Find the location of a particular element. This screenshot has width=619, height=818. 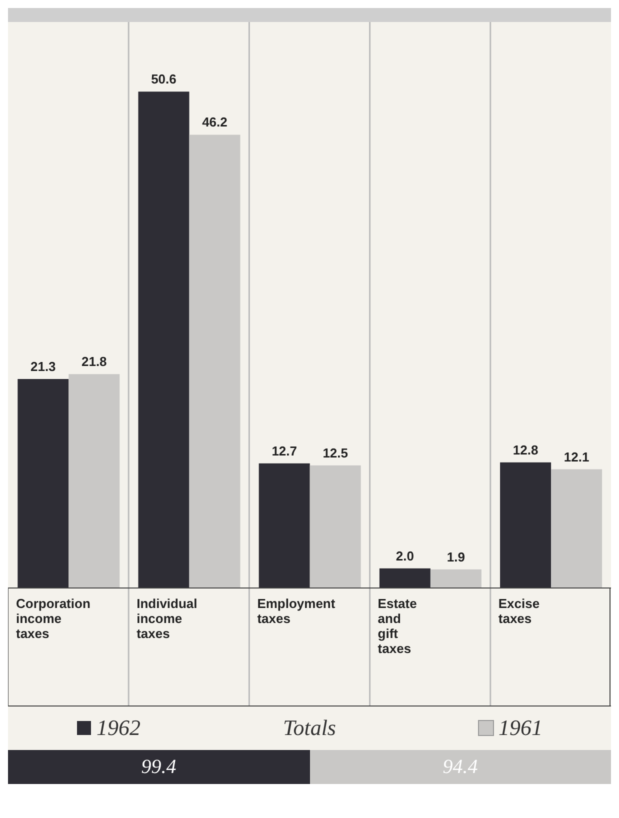

data-label: 12.1 is located at coordinates (577, 456).